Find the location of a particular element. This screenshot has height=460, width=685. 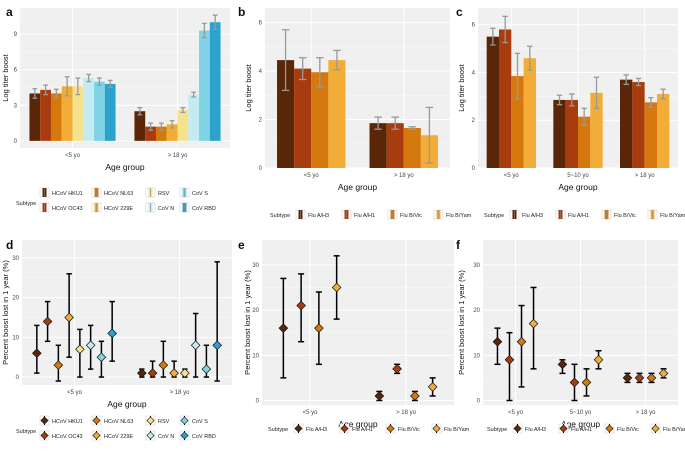

legend-label: Flu A/H1 is located at coordinates (581, 430).